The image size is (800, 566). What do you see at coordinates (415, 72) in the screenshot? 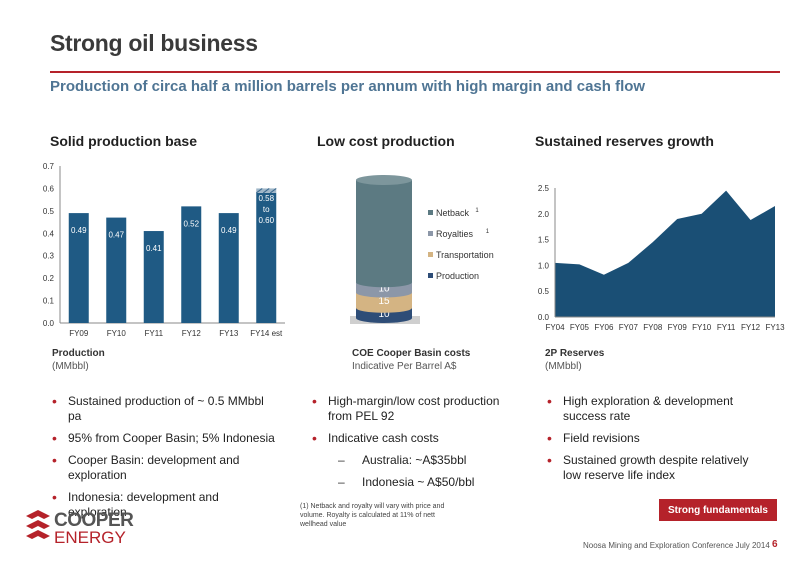
I see `title-divider` at bounding box center [415, 72].